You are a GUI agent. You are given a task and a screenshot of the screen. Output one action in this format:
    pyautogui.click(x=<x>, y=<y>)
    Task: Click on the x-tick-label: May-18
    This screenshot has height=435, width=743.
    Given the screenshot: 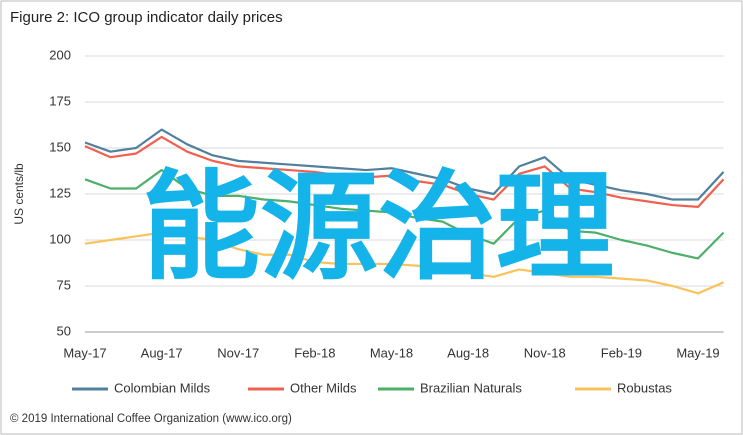 What is the action you would take?
    pyautogui.click(x=391, y=352)
    